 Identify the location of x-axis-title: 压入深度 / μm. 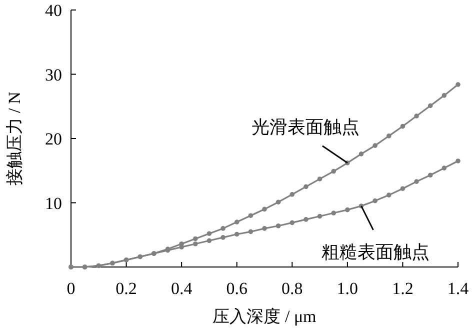
(264, 316).